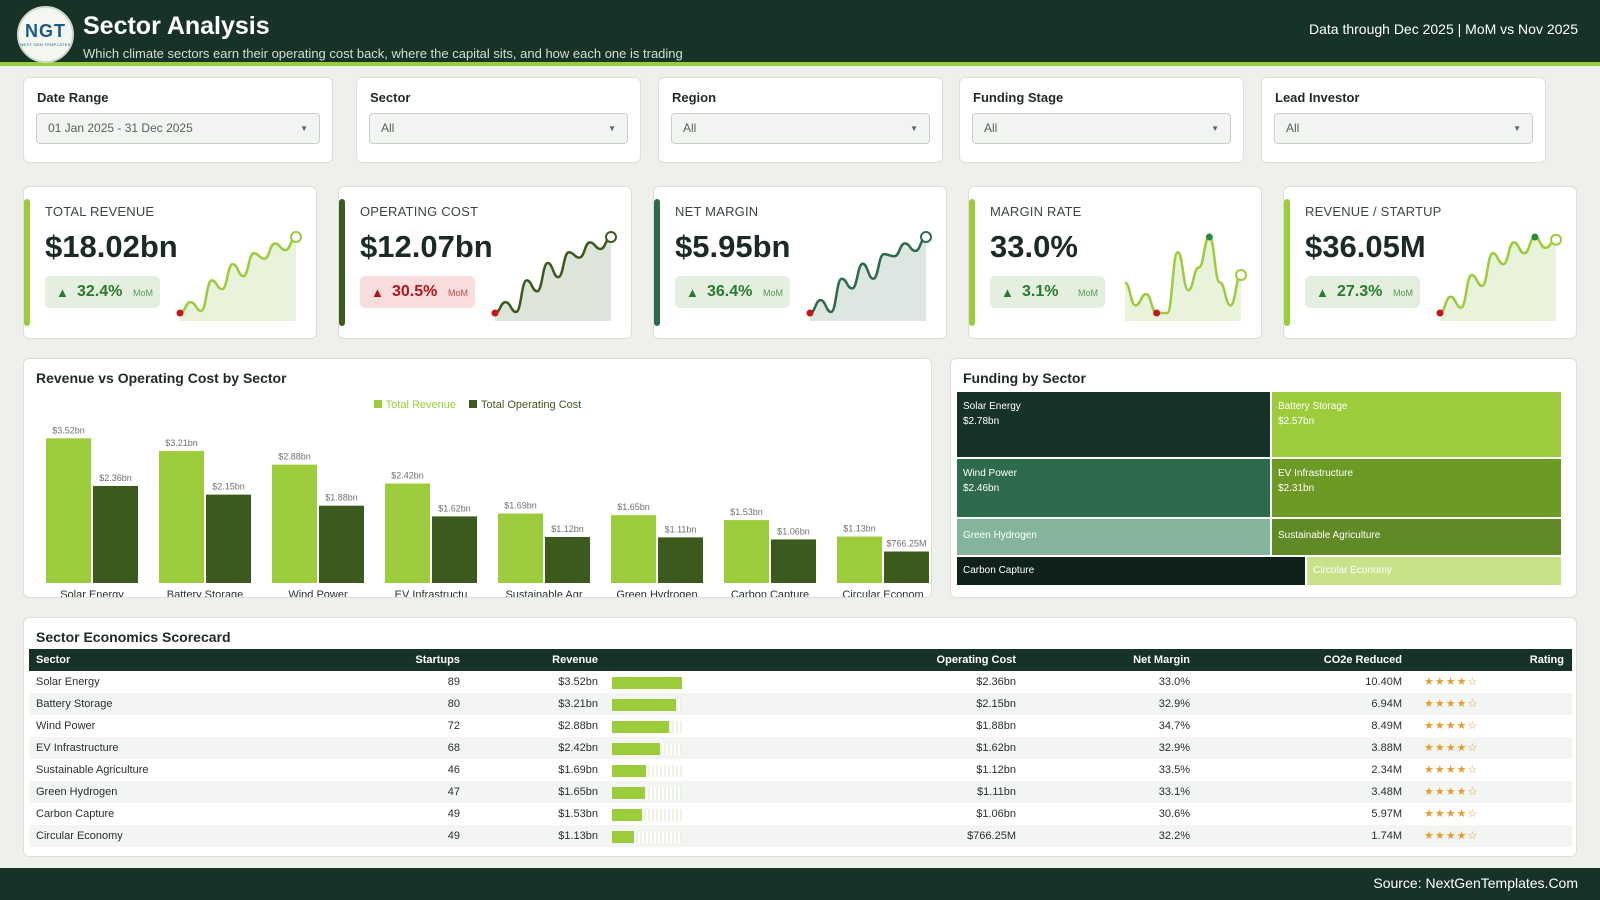 The width and height of the screenshot is (1600, 900). Describe the element at coordinates (77, 748) in the screenshot. I see `cell-sector: EV Infrastructure` at that location.